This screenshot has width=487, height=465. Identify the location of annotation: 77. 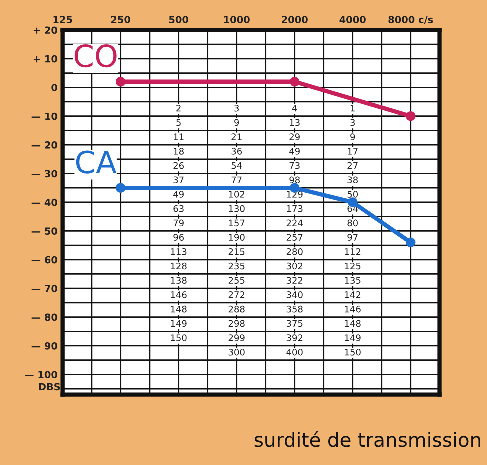
(237, 180).